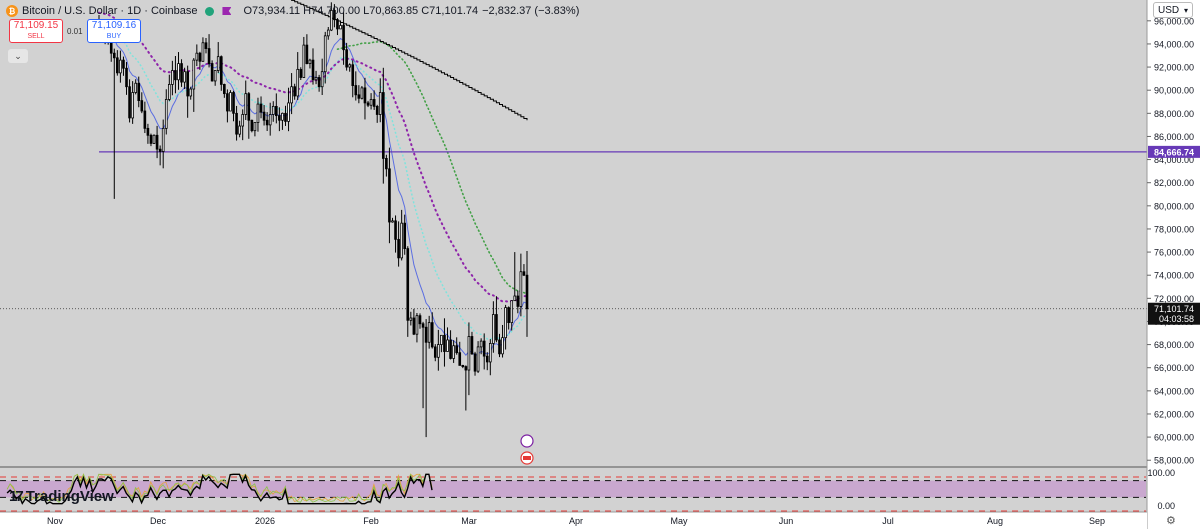 Image resolution: width=1200 pixels, height=529 pixels. Describe the element at coordinates (527, 441) in the screenshot. I see `ai-event-icon` at that location.